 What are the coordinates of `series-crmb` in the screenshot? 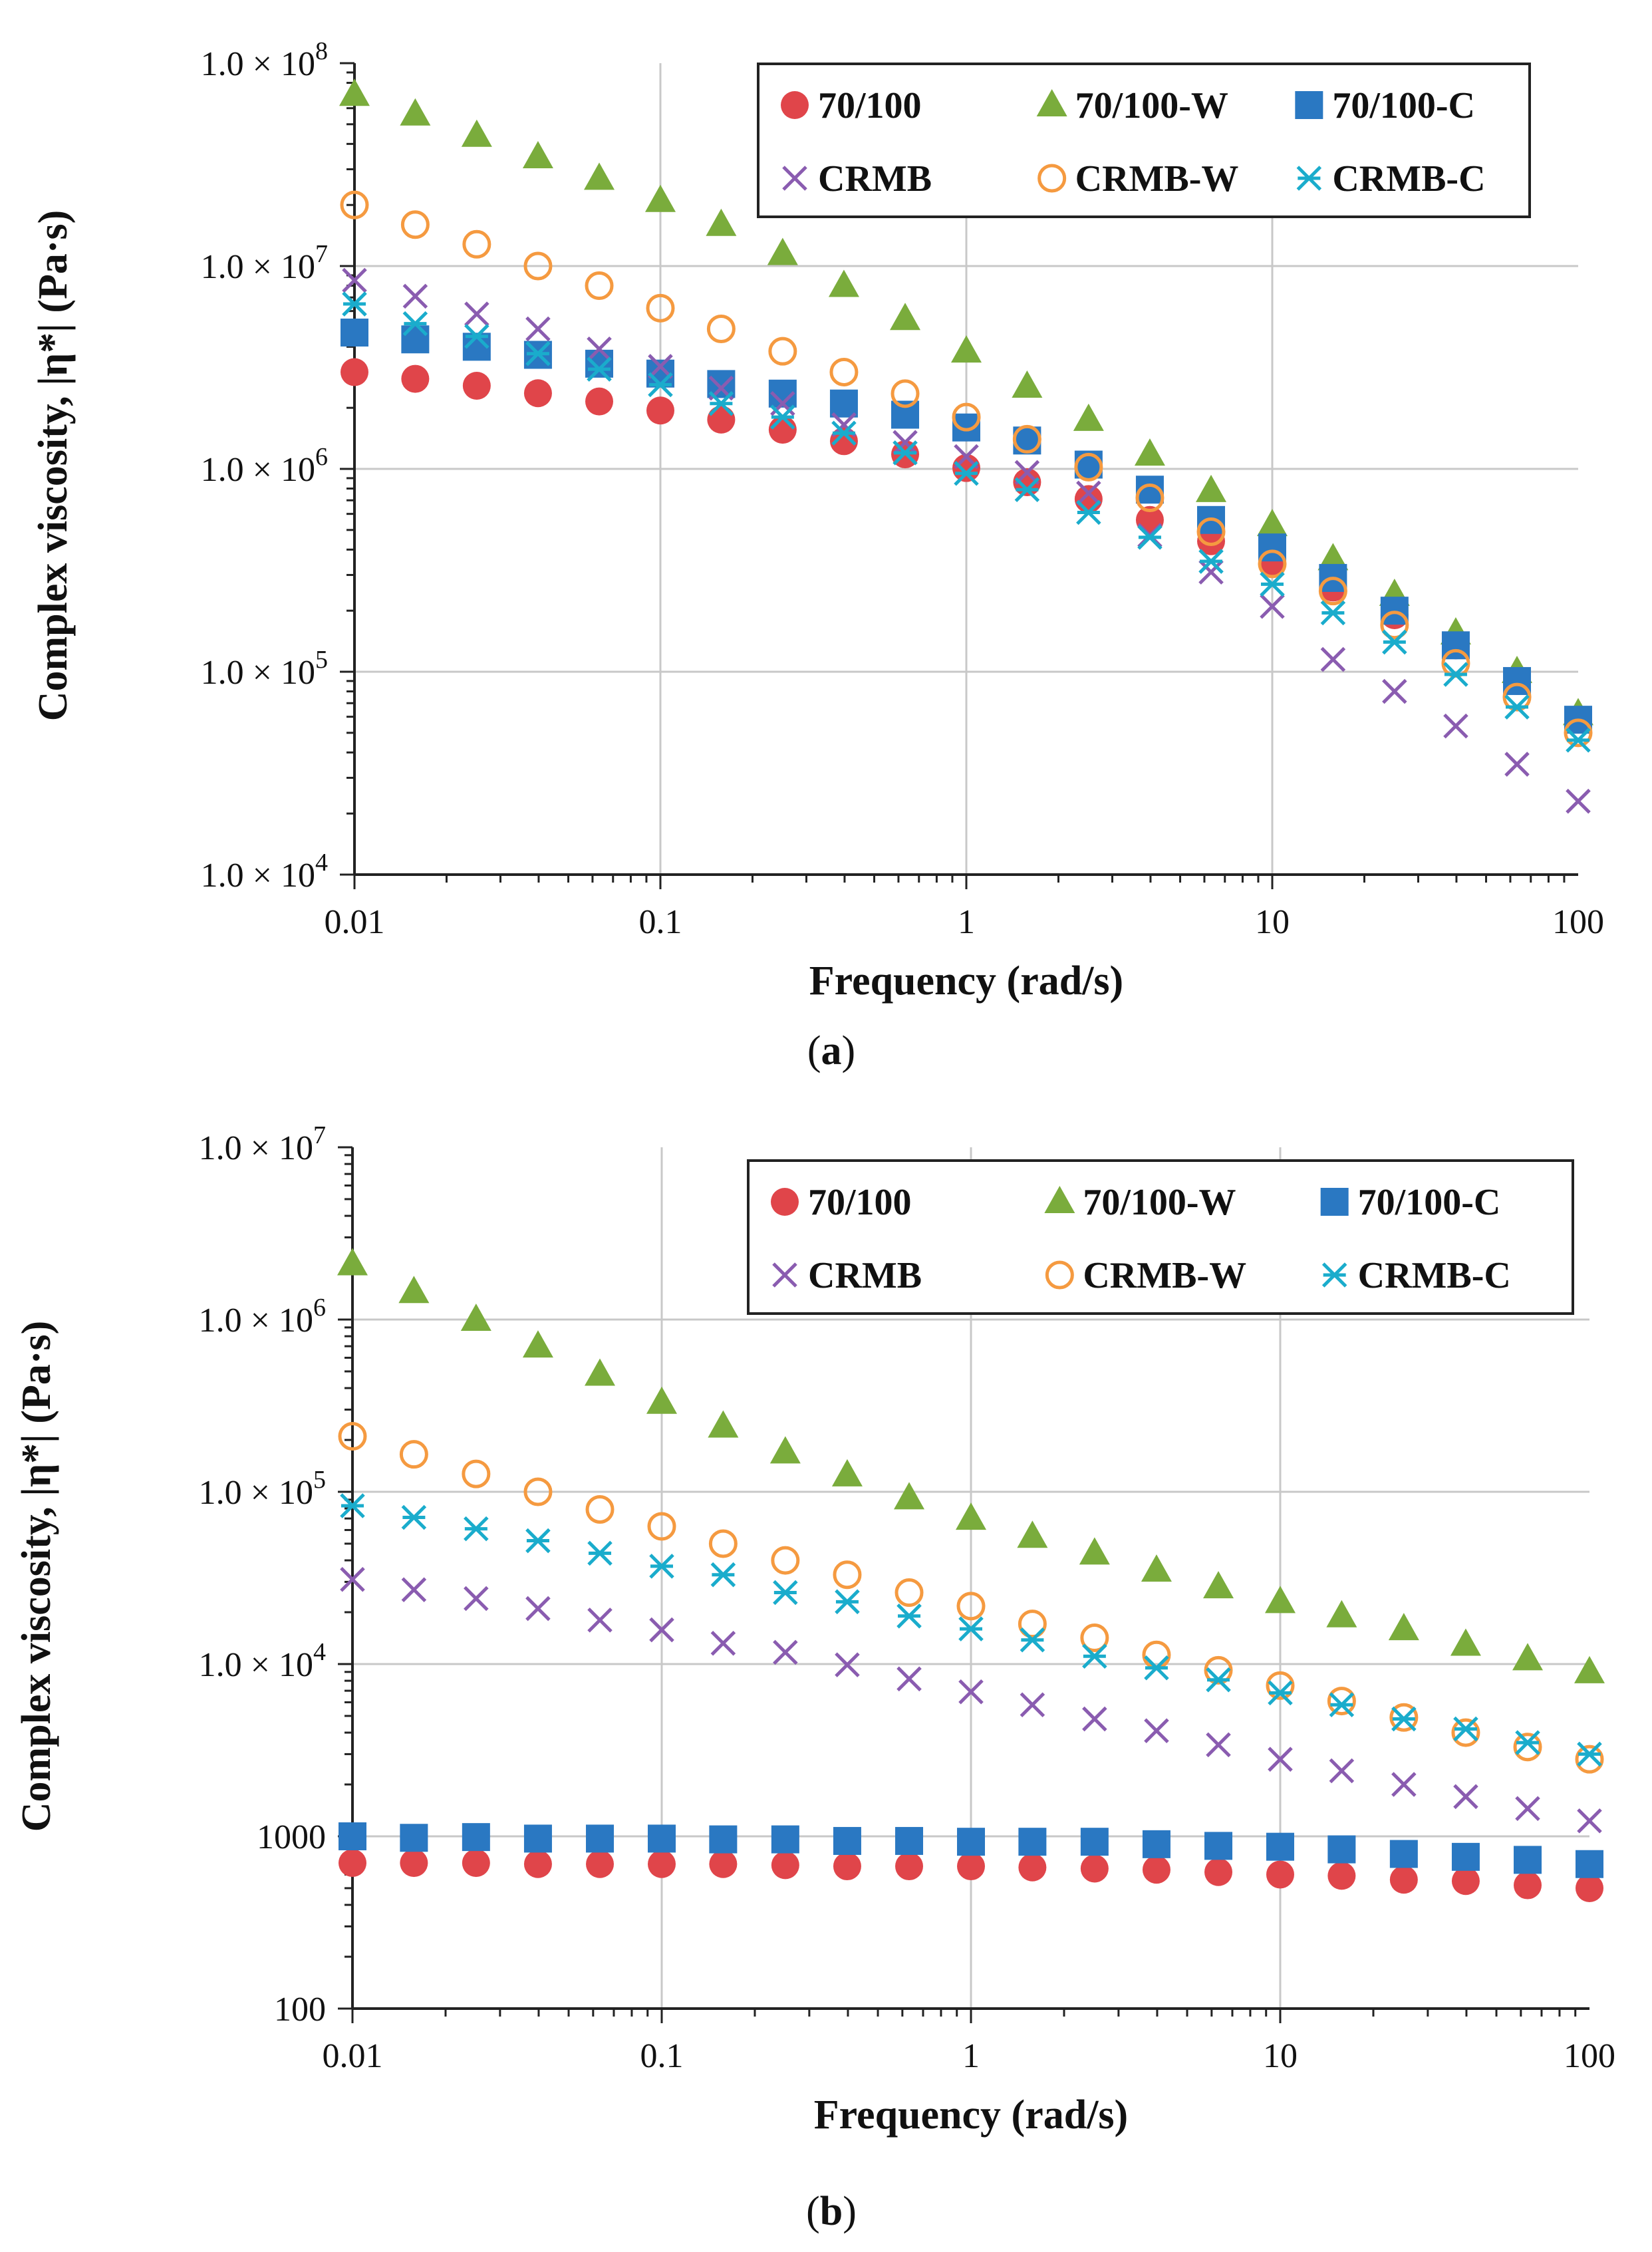 It's located at (971, 1700).